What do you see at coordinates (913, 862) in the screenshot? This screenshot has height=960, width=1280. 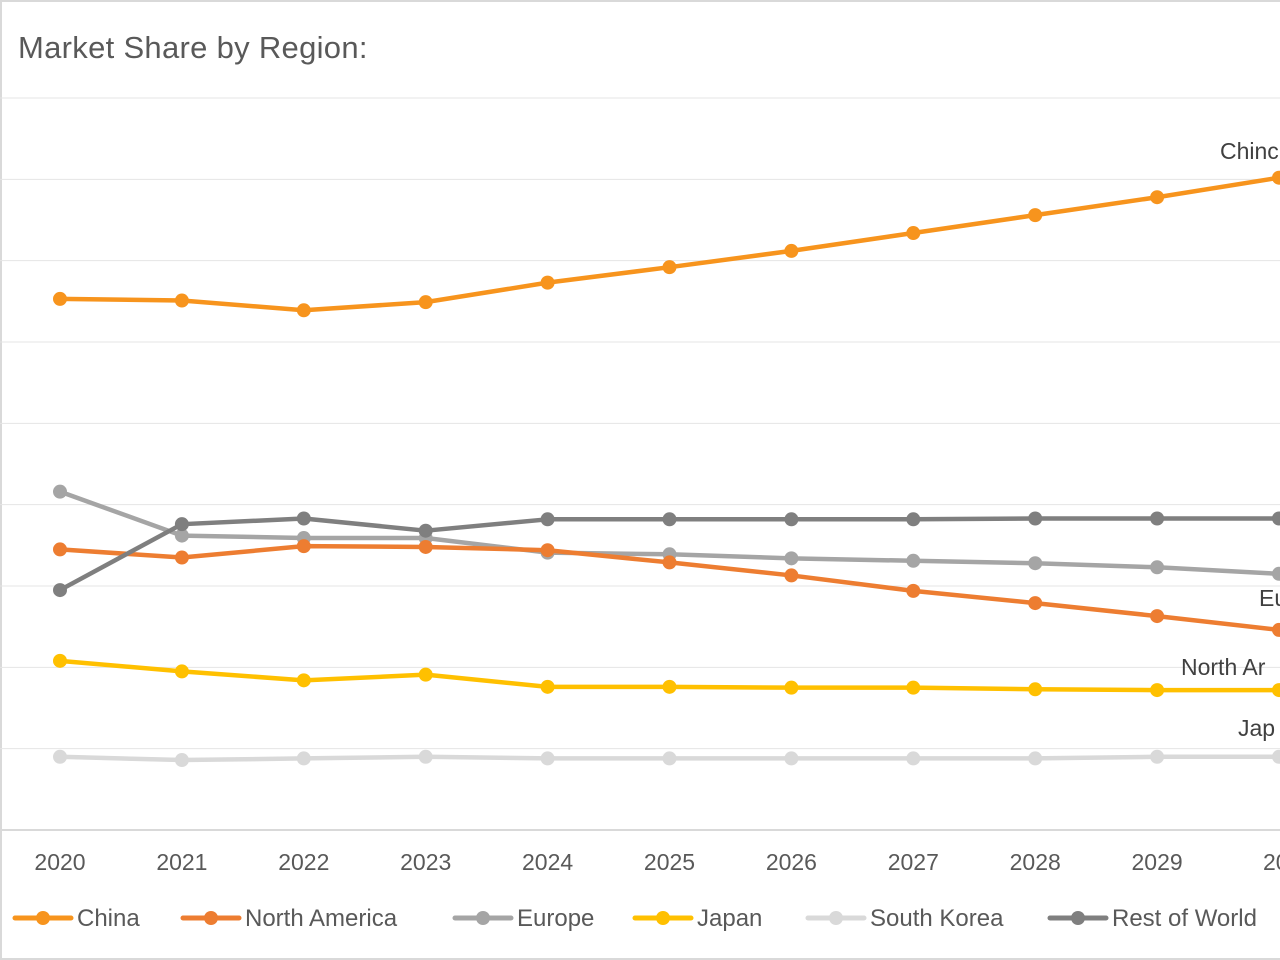 I see `x-tick-label: 2027` at bounding box center [913, 862].